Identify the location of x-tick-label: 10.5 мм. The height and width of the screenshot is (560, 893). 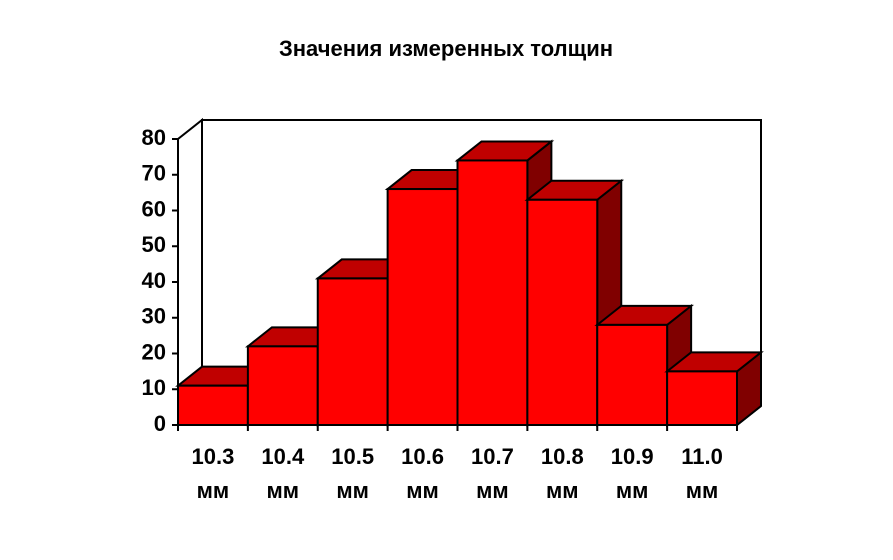
(353, 473).